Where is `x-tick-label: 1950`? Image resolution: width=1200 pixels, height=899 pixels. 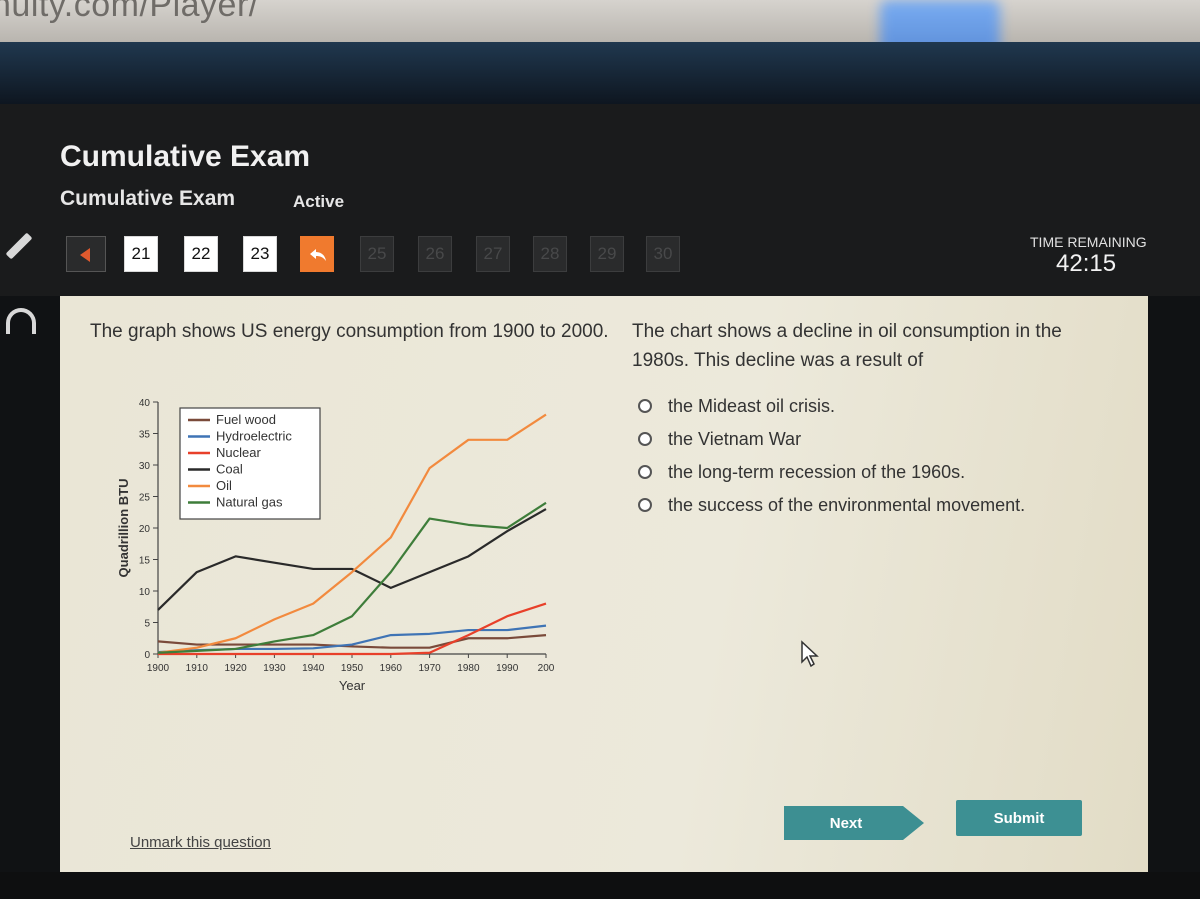 x-tick-label: 1950 is located at coordinates (352, 668).